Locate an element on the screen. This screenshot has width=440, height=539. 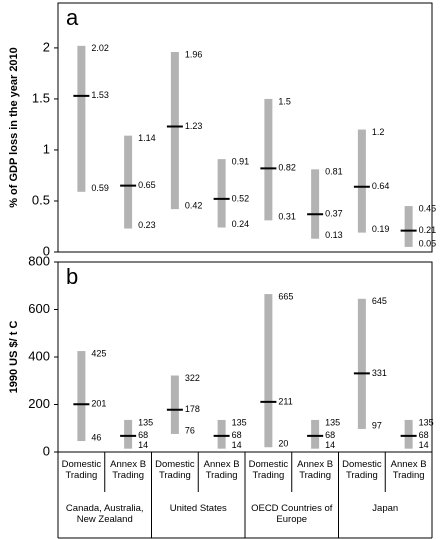
low-label: 46 is located at coordinates (96, 437).